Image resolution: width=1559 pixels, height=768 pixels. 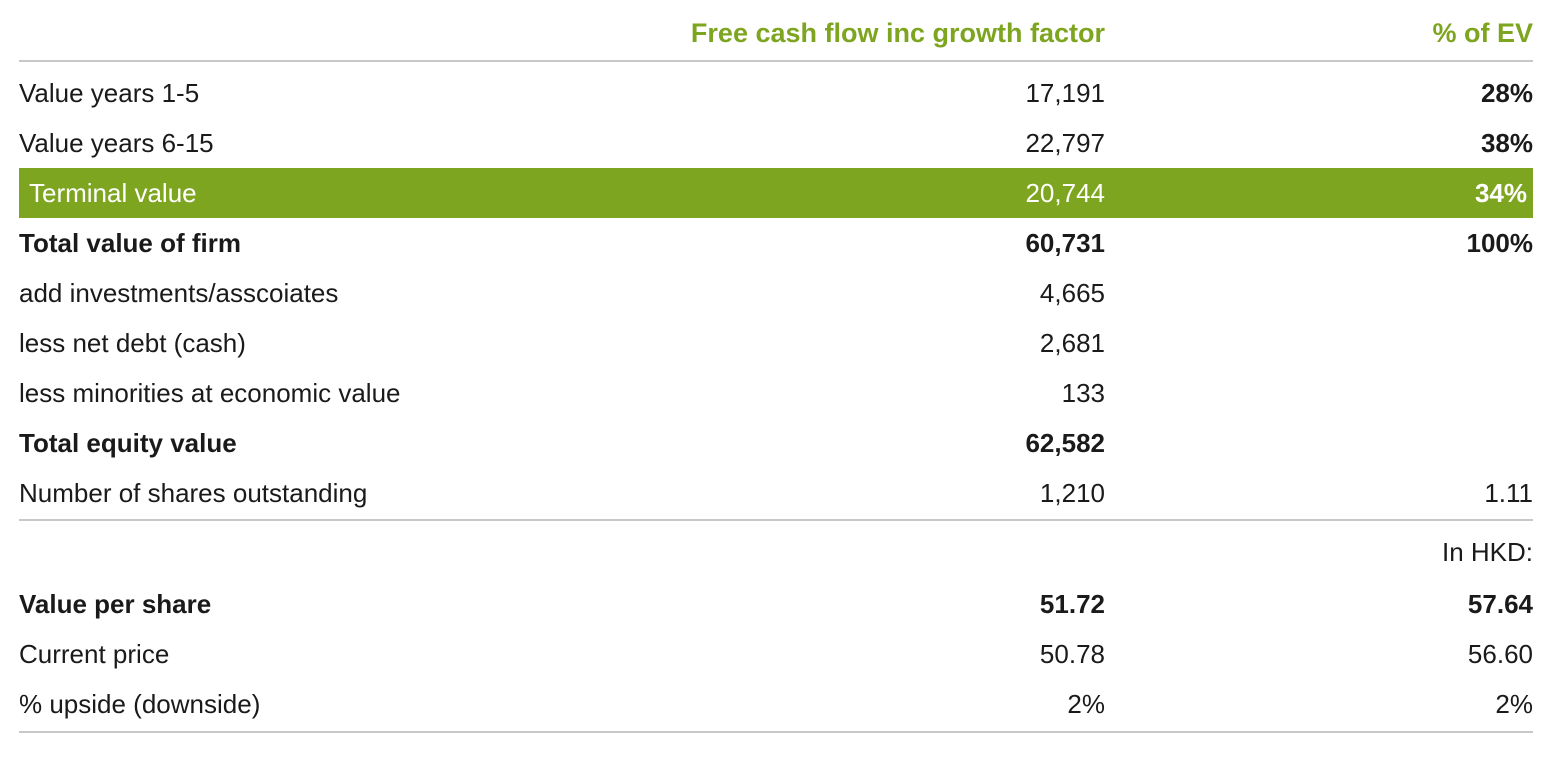 What do you see at coordinates (1072, 343) in the screenshot?
I see `row-value-fcf: 2,681` at bounding box center [1072, 343].